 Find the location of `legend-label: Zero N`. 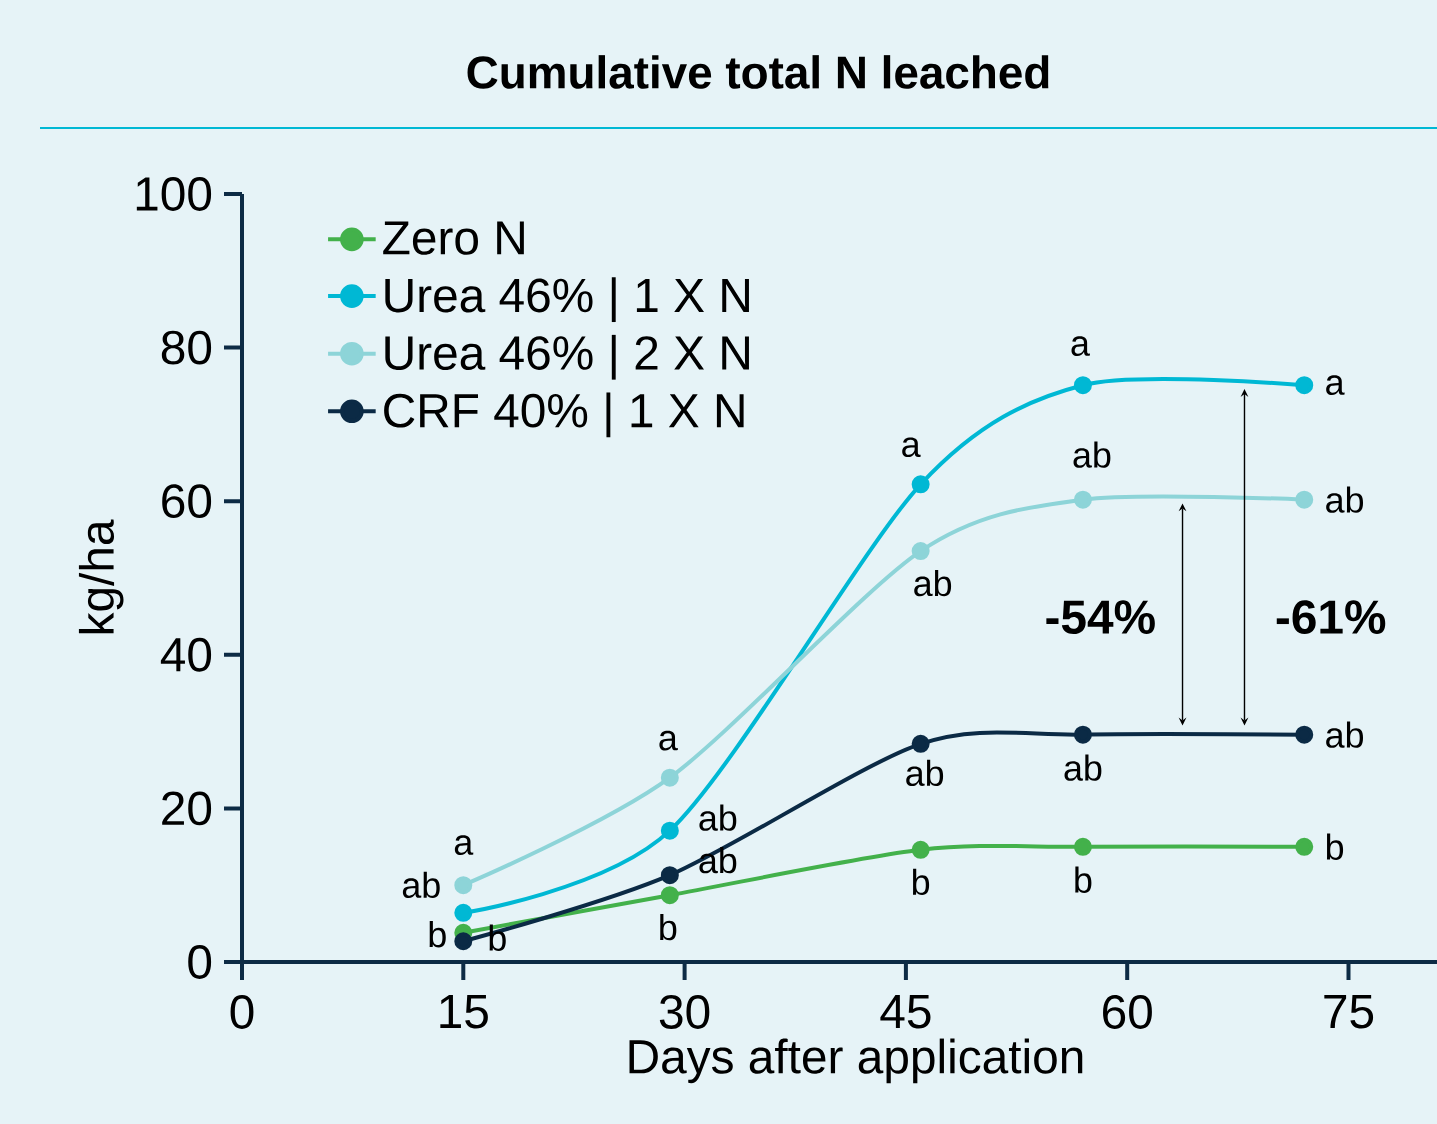

legend-label: Zero N is located at coordinates (453, 238).